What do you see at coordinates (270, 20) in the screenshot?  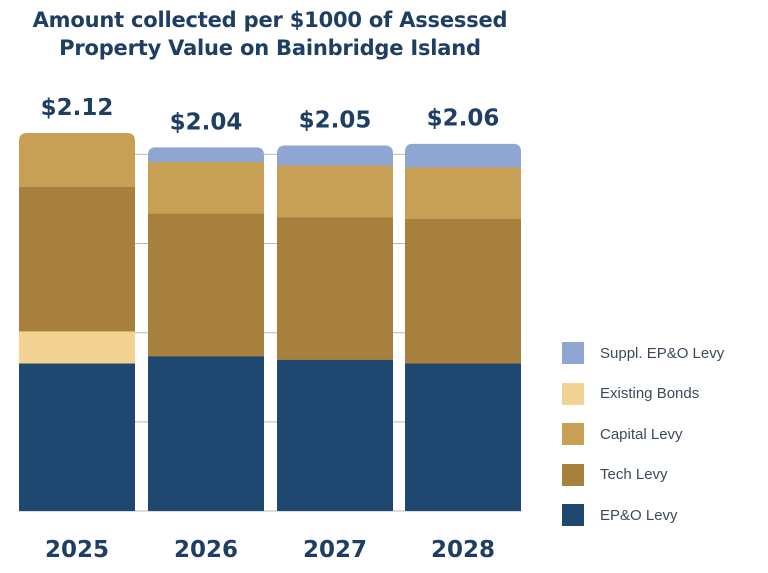 I see `chart-title-line-1: Amount collected per $1000 of Assessed` at bounding box center [270, 20].